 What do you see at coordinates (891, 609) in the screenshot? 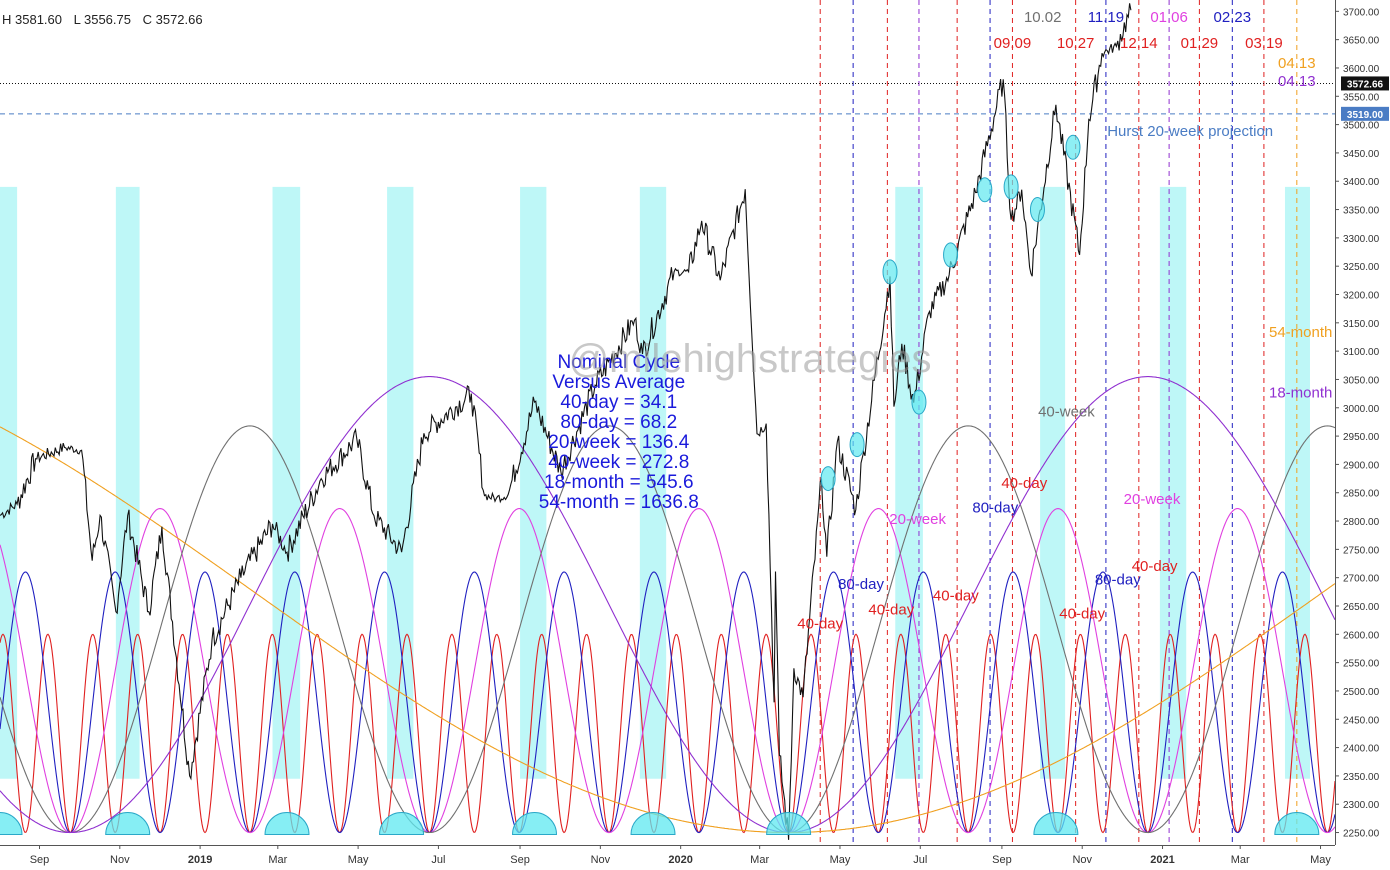
I see `annotation-12: 40-day` at bounding box center [891, 609].